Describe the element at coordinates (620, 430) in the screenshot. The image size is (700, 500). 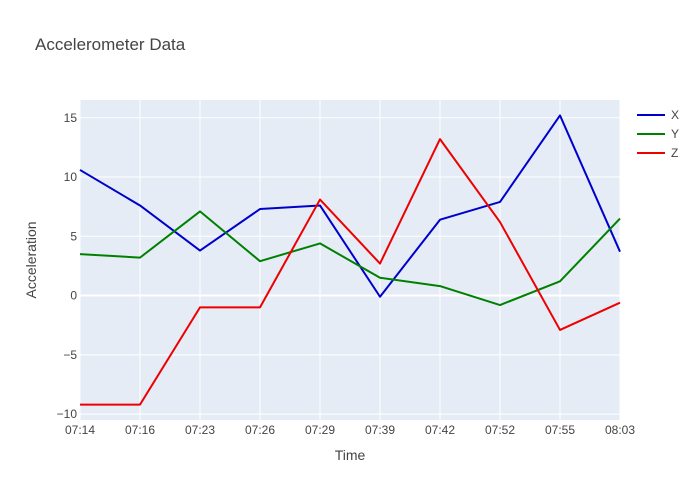
I see `x-tick-label: 08:03` at that location.